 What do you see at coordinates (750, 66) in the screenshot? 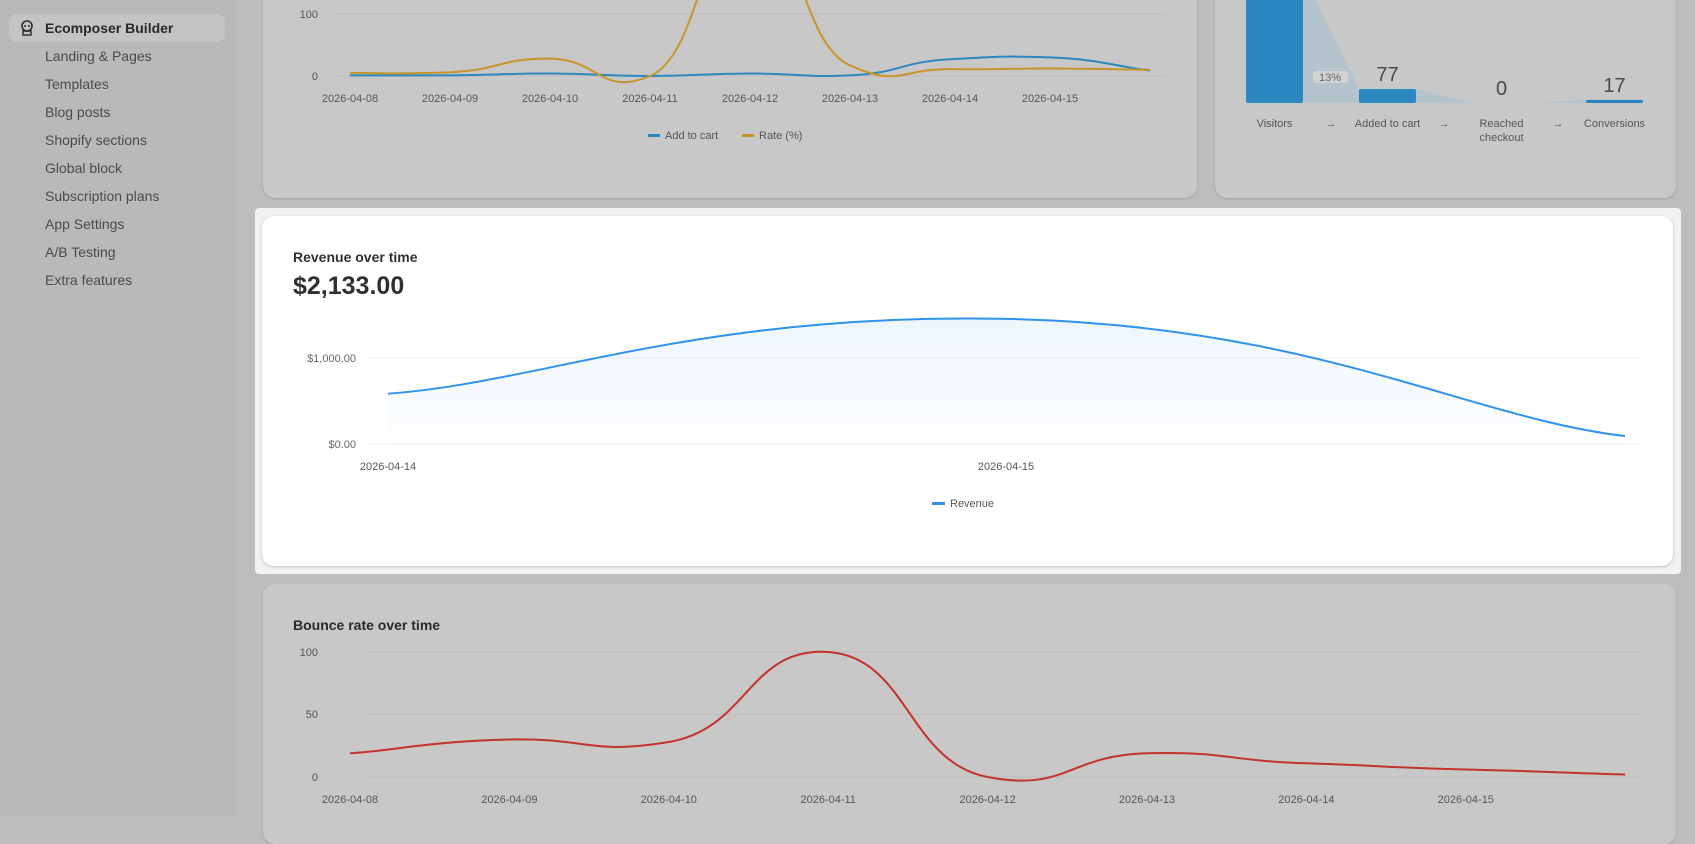
I see `series-line-add-to-cart` at bounding box center [750, 66].